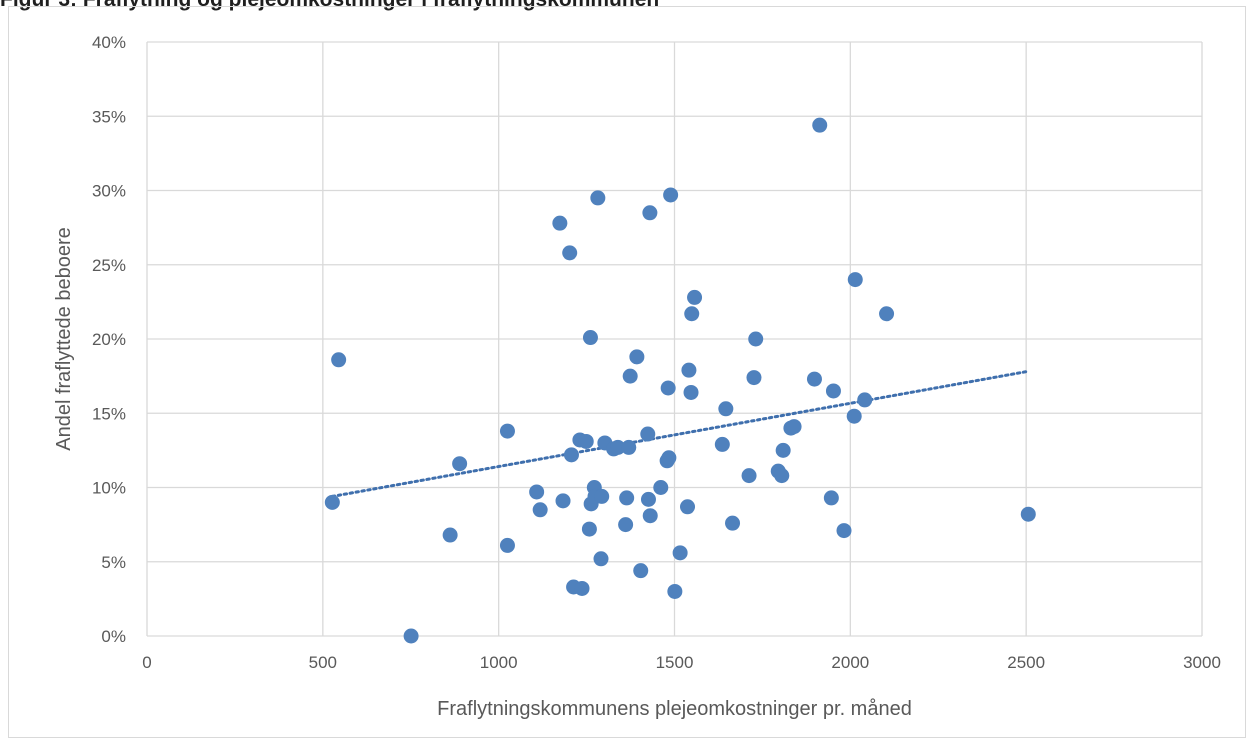 The width and height of the screenshot is (1254, 747). I want to click on x-tick-label: 0, so click(146, 662).